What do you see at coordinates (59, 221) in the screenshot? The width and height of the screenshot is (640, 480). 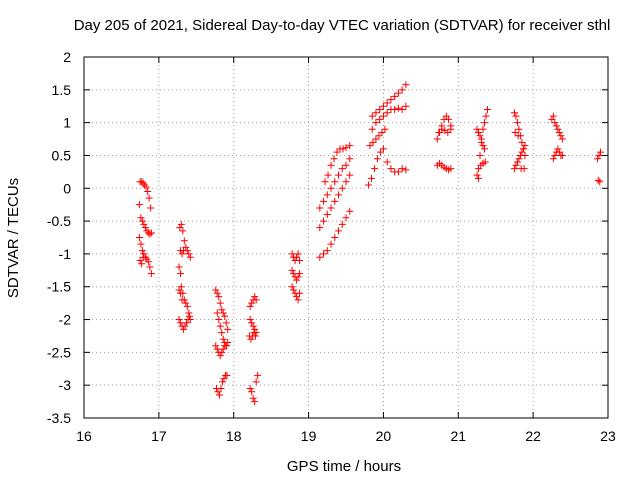 I see `y-tick-label: -0.5` at bounding box center [59, 221].